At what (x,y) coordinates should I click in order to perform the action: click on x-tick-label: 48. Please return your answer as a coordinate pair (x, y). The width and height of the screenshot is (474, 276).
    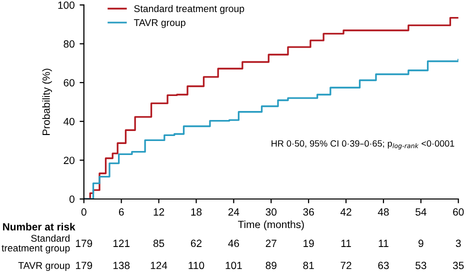
    Looking at the image, I should click on (383, 212).